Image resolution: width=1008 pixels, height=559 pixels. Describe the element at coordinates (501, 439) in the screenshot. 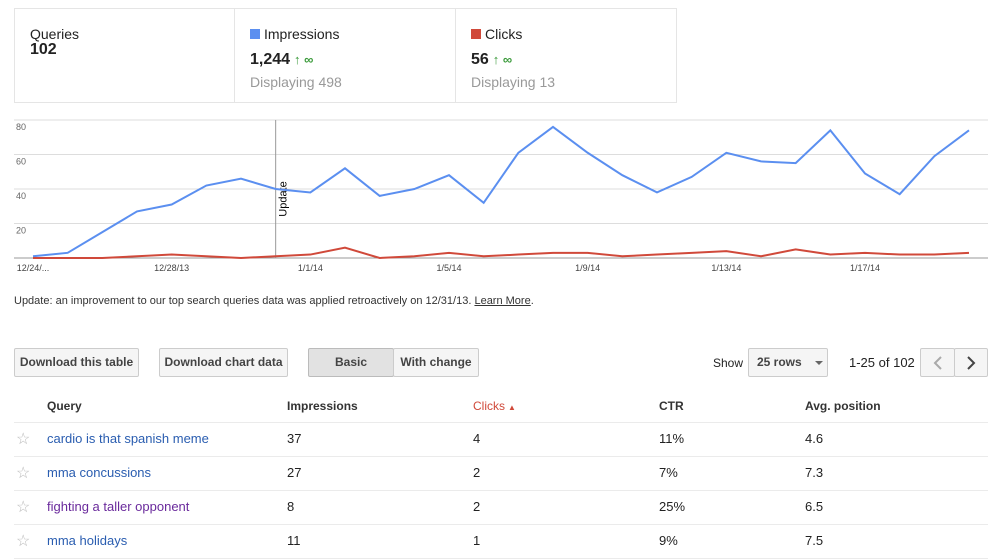

I see `table-row: ☆ cardio is that spanish meme 37 4 11% 4.6` at that location.